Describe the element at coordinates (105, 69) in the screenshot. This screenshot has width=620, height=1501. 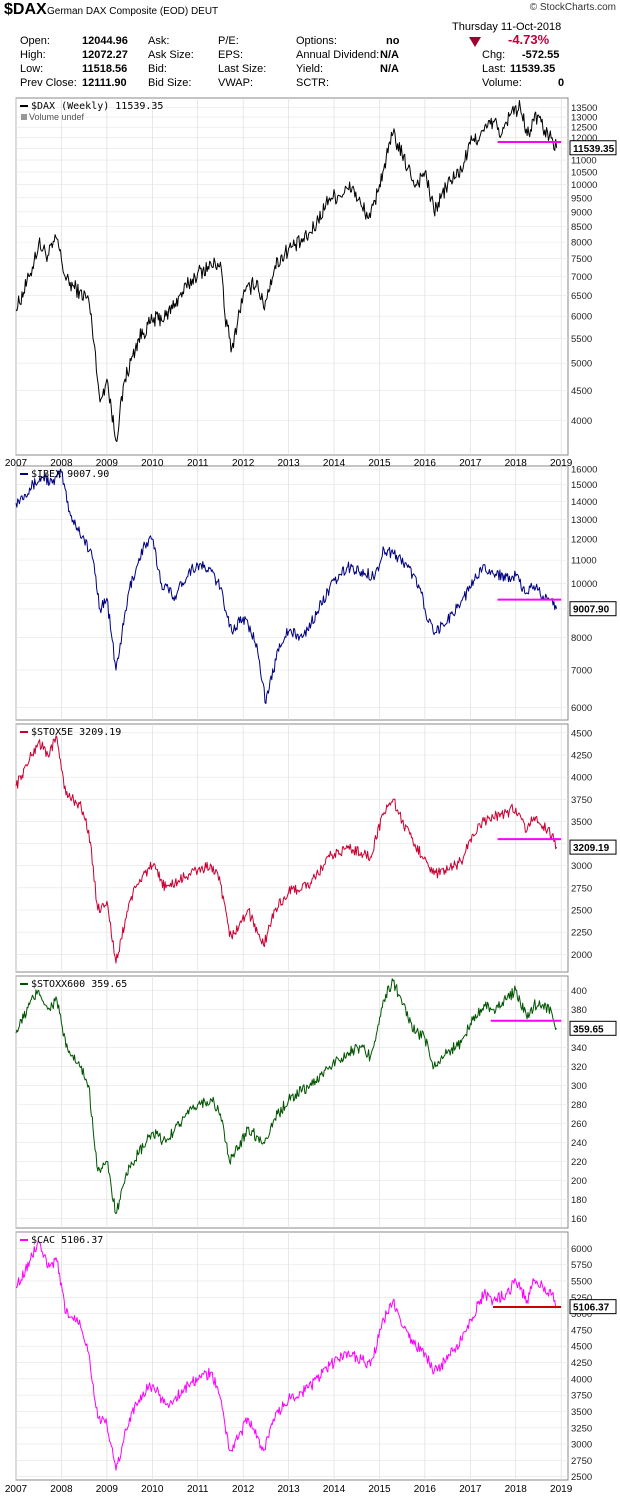
I see `low-value: 11518.56` at that location.